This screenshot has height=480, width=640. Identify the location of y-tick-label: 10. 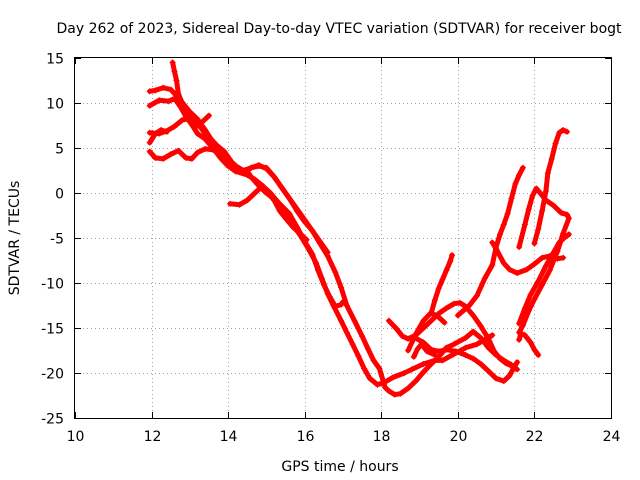
(55, 105).